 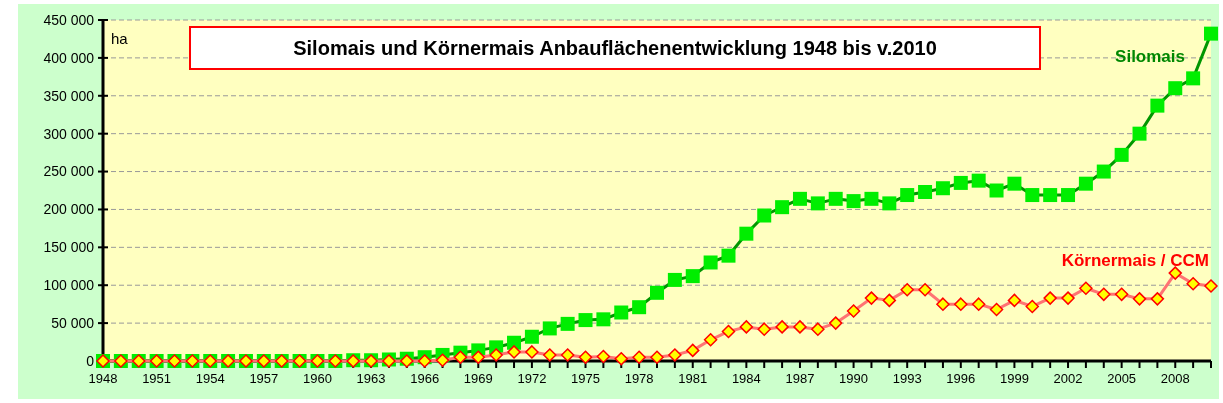 I want to click on x-tick-label: 2008, so click(x=1175, y=378).